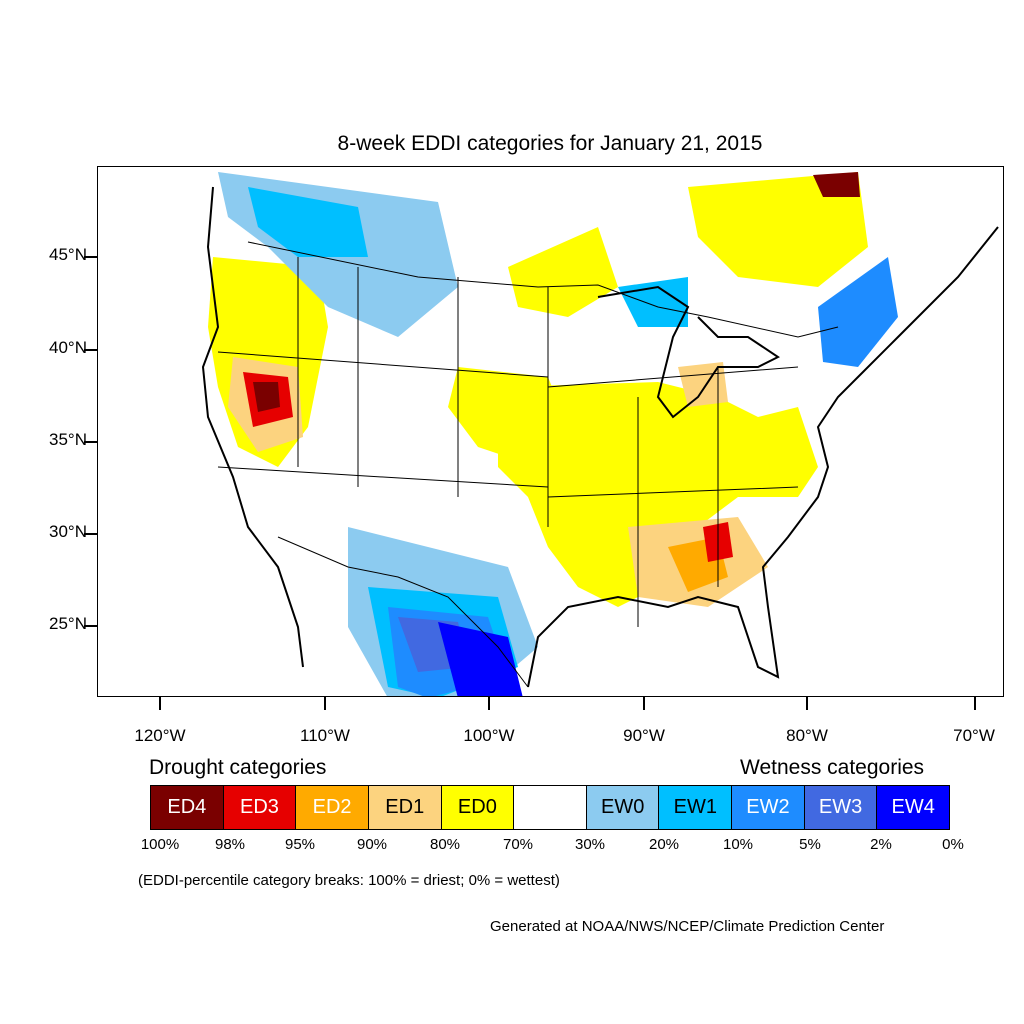 The height and width of the screenshot is (1024, 1024). I want to click on ew4-texas, so click(480, 659).